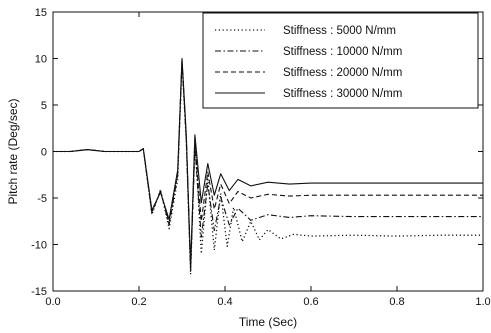 This screenshot has width=491, height=333. I want to click on x-tick-label: 0.0, so click(52, 302).